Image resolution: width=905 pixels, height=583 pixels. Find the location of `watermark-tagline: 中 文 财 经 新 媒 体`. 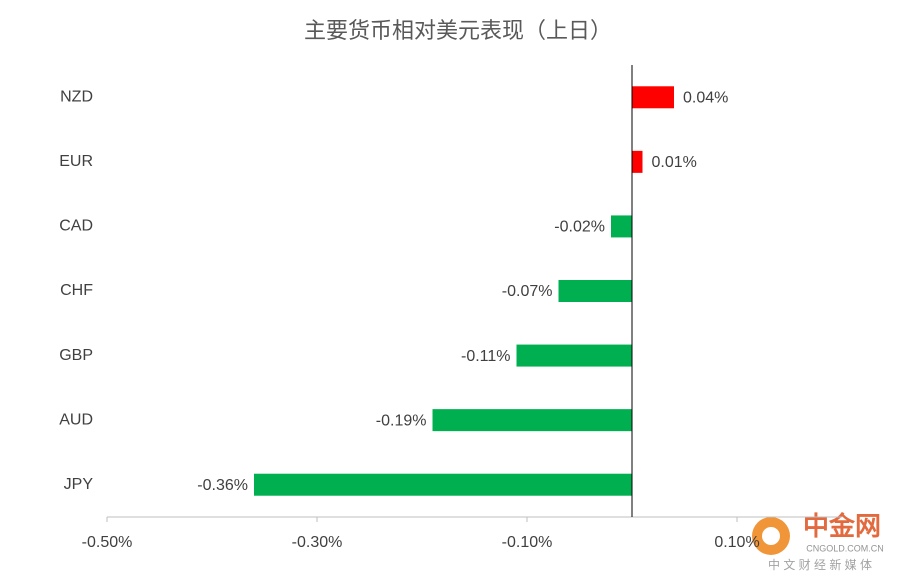

watermark-tagline: 中 文 财 经 新 媒 体 is located at coordinates (820, 564).